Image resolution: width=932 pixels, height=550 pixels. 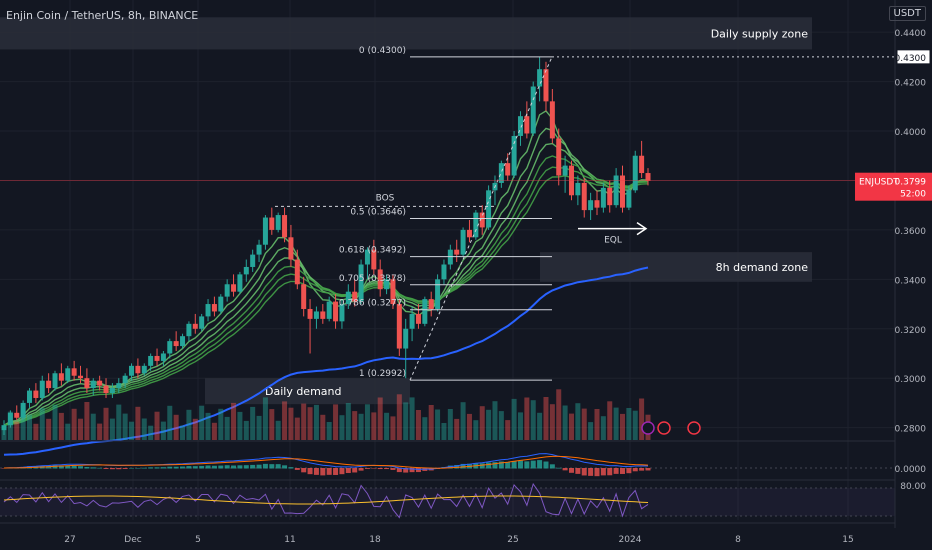 I want to click on last-price-value: 0.3799, so click(x=911, y=183).